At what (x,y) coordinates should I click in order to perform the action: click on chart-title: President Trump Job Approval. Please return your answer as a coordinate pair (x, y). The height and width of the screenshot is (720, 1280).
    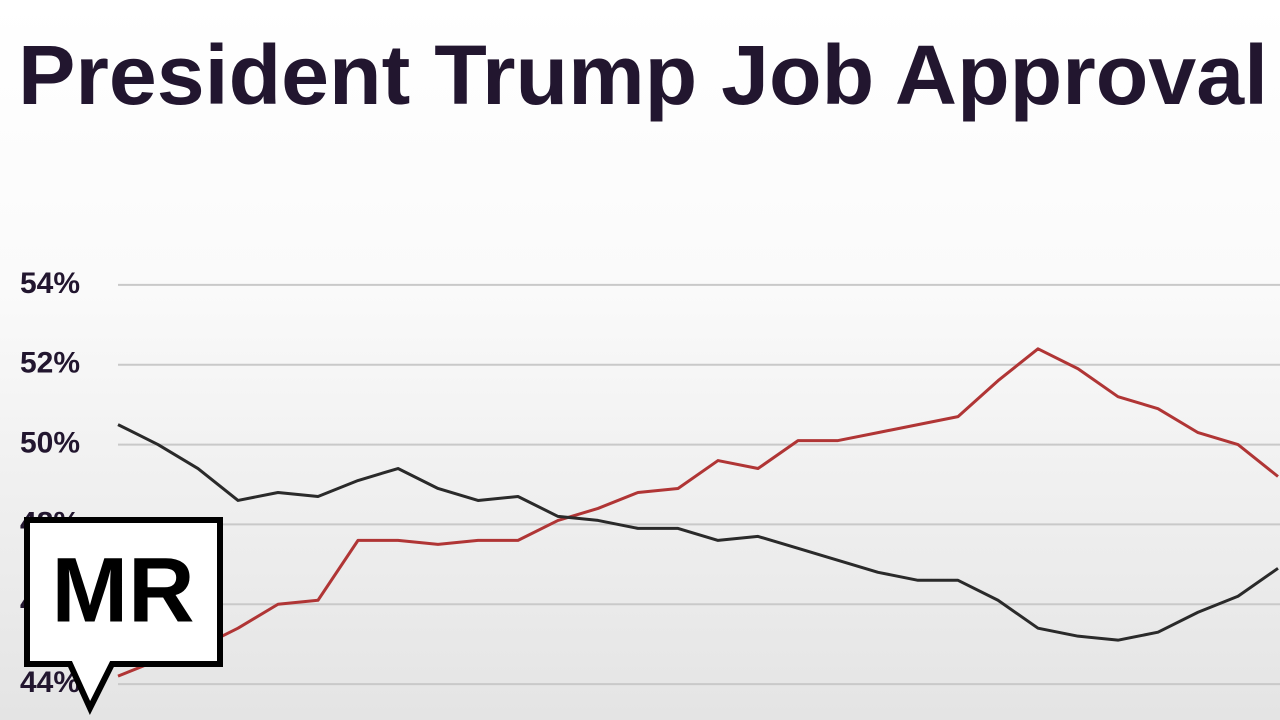
    Looking at the image, I should click on (643, 75).